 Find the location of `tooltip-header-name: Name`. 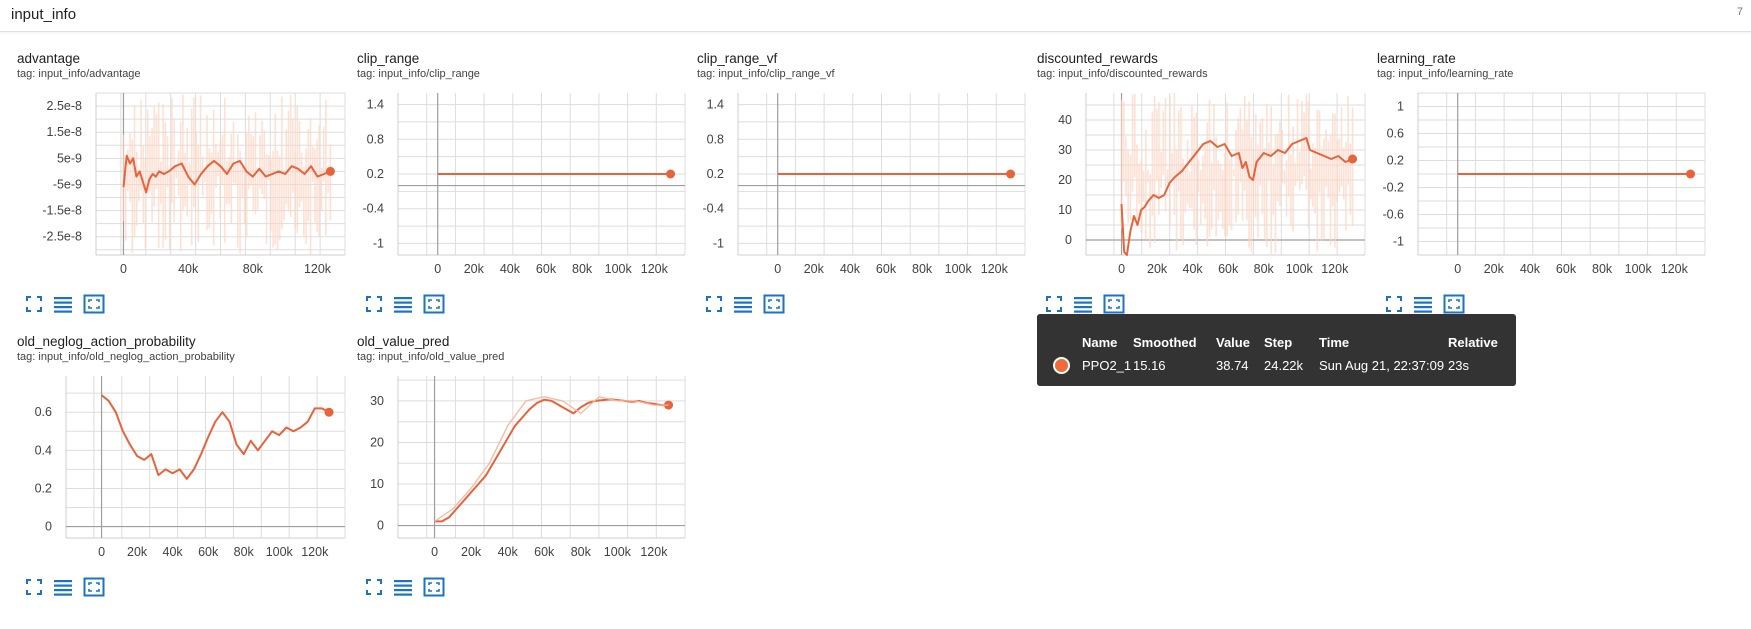

tooltip-header-name: Name is located at coordinates (1100, 342).